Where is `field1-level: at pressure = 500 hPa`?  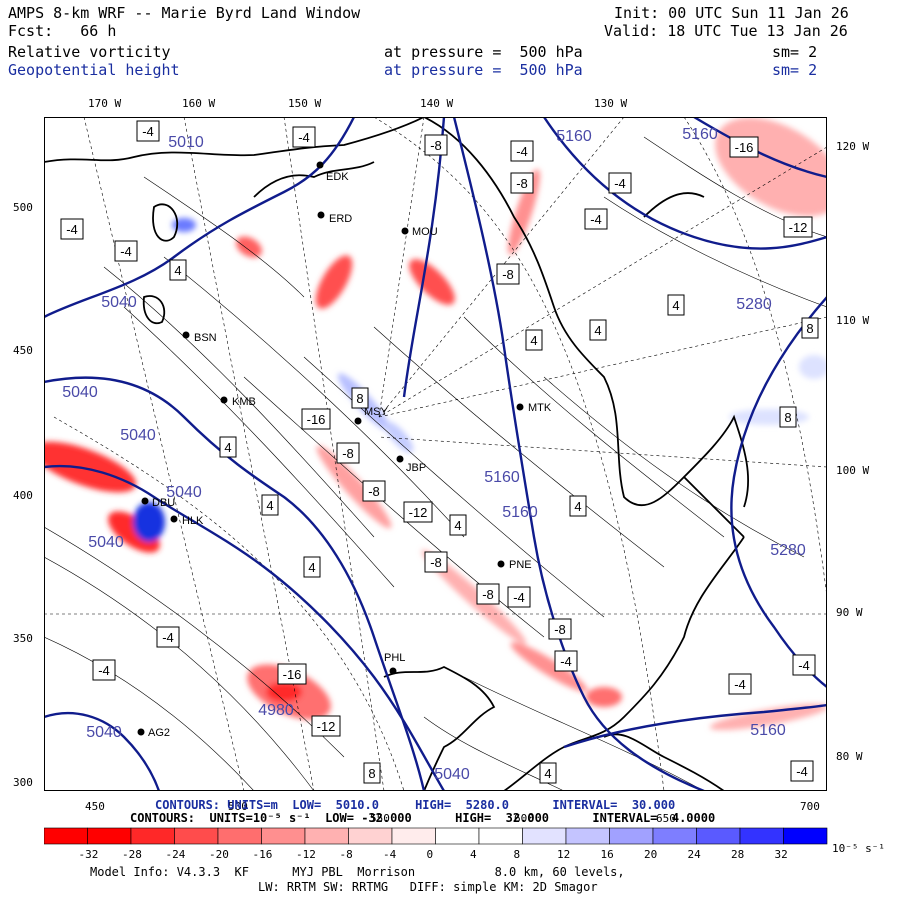
field1-level: at pressure = 500 hPa is located at coordinates (483, 52).